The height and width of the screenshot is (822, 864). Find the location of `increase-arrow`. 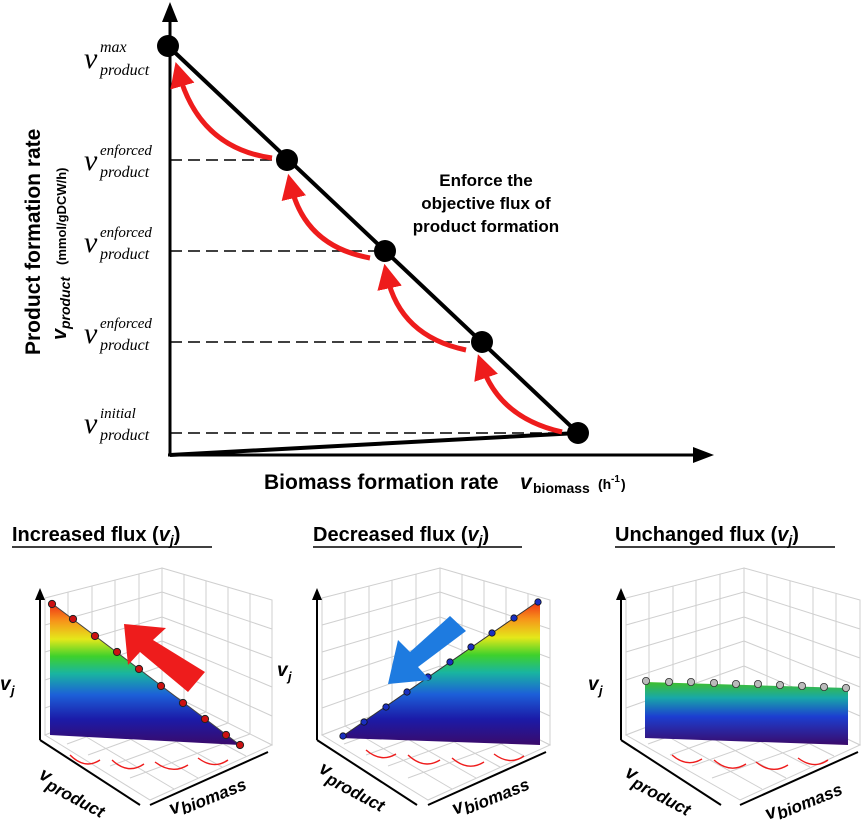

increase-arrow is located at coordinates (164, 658).